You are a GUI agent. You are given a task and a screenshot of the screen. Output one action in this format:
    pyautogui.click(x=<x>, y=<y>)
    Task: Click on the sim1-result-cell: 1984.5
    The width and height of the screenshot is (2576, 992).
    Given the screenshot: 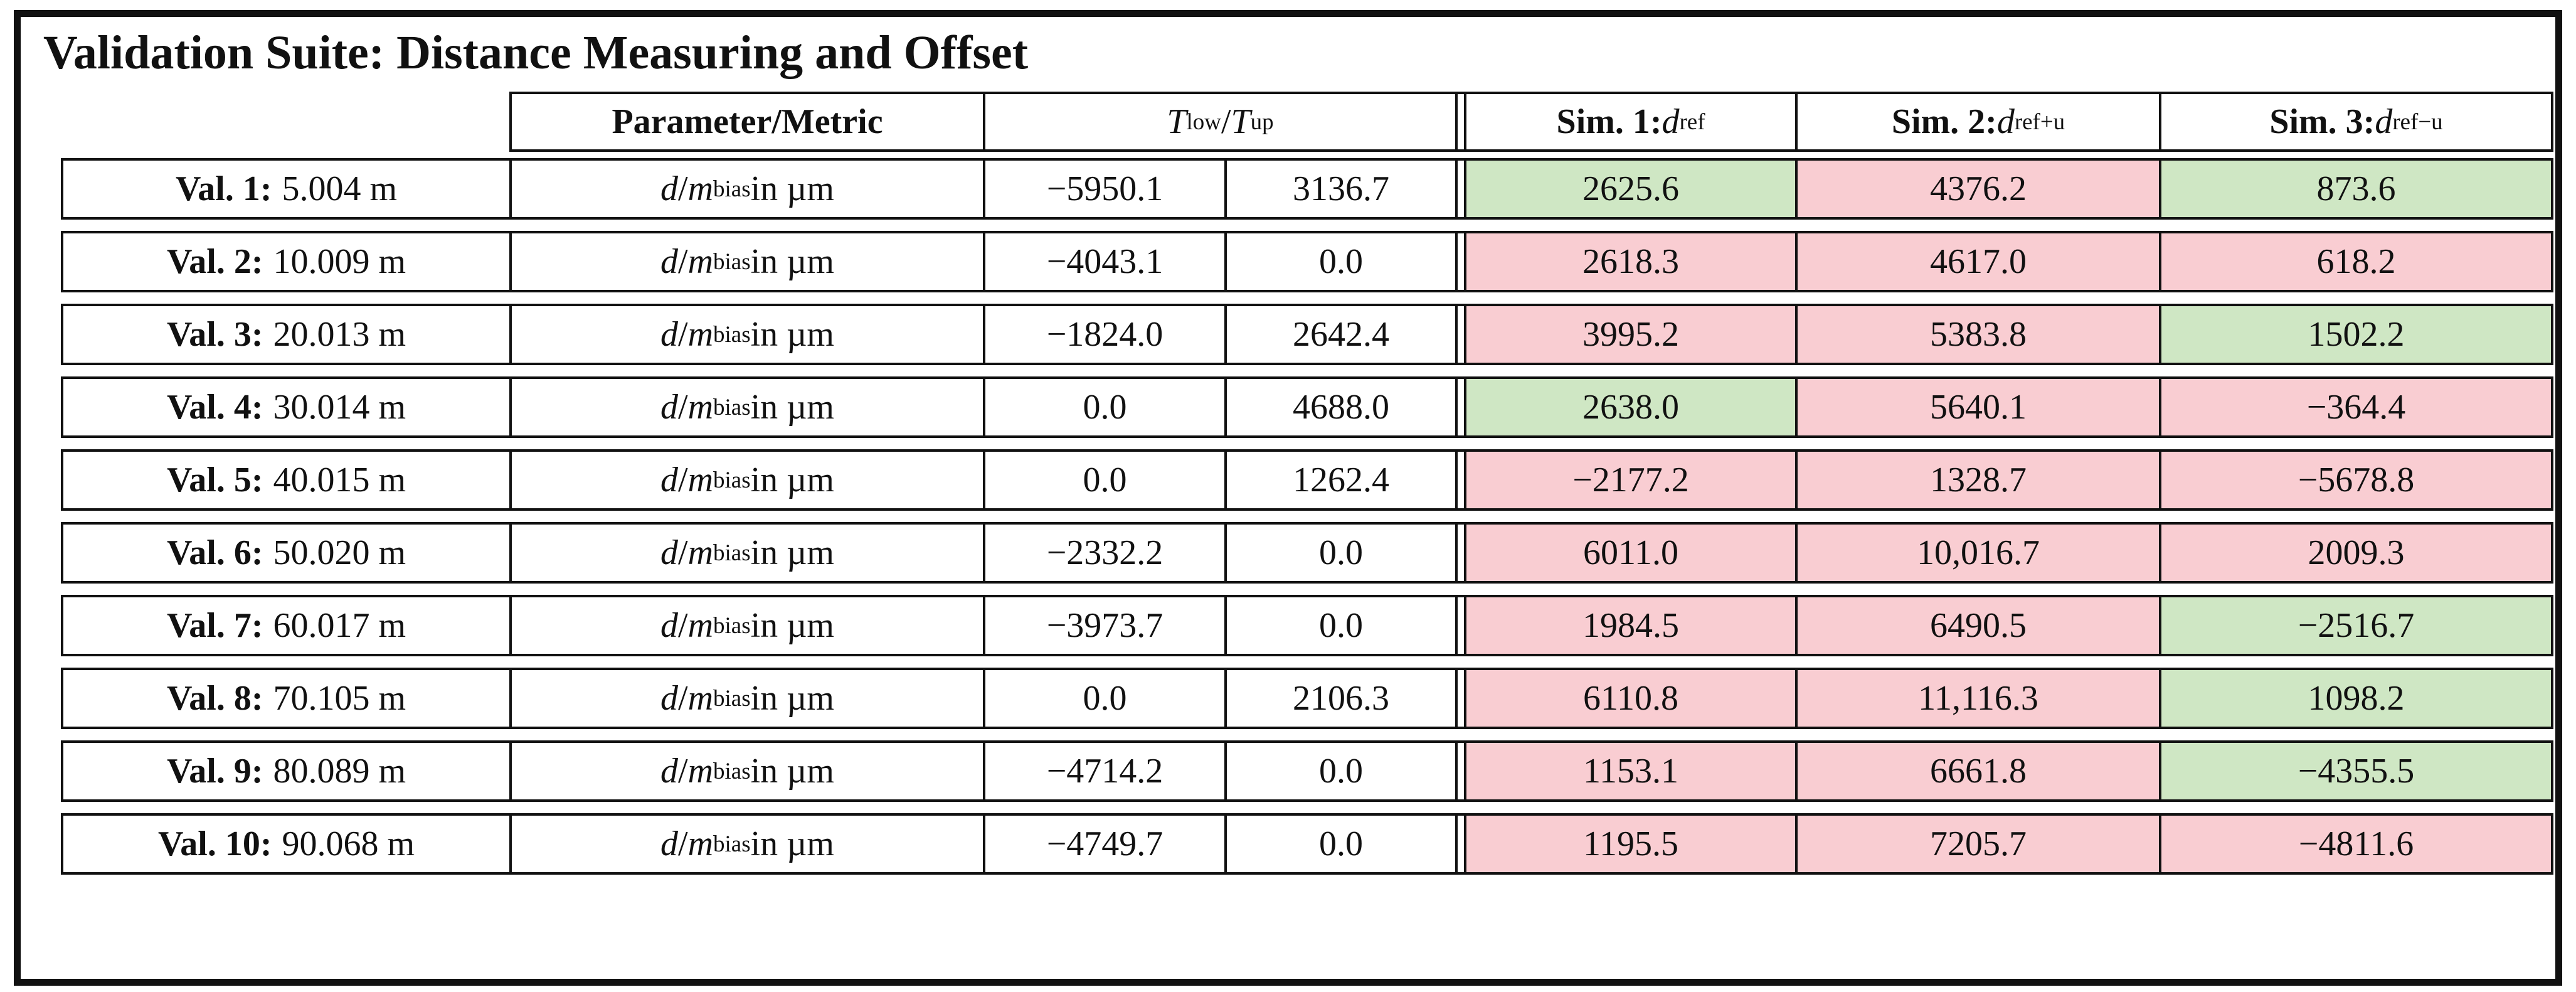 What is the action you would take?
    pyautogui.click(x=1629, y=625)
    